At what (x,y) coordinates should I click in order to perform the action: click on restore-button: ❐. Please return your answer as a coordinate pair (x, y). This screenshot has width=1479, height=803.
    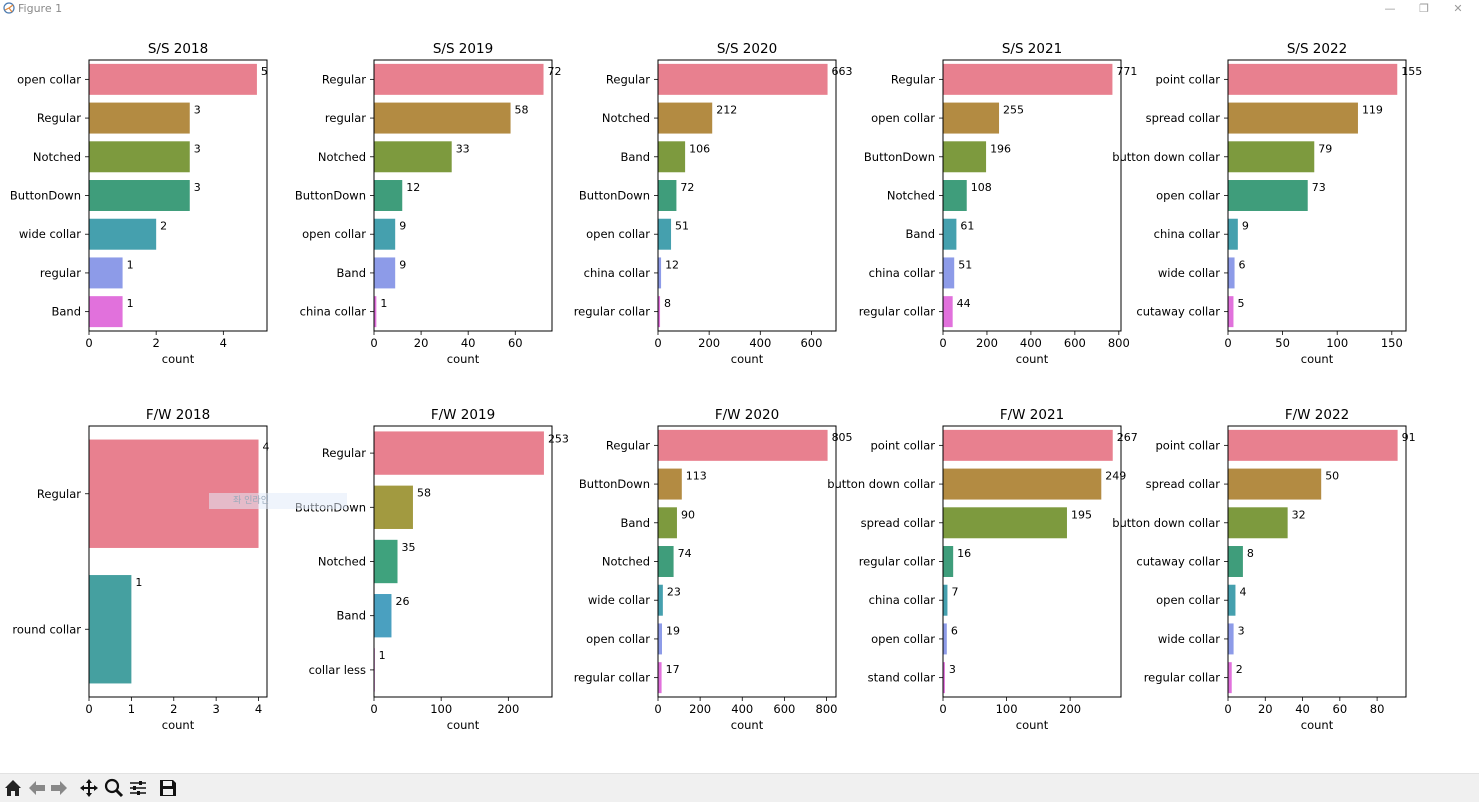
    Looking at the image, I should click on (1424, 8).